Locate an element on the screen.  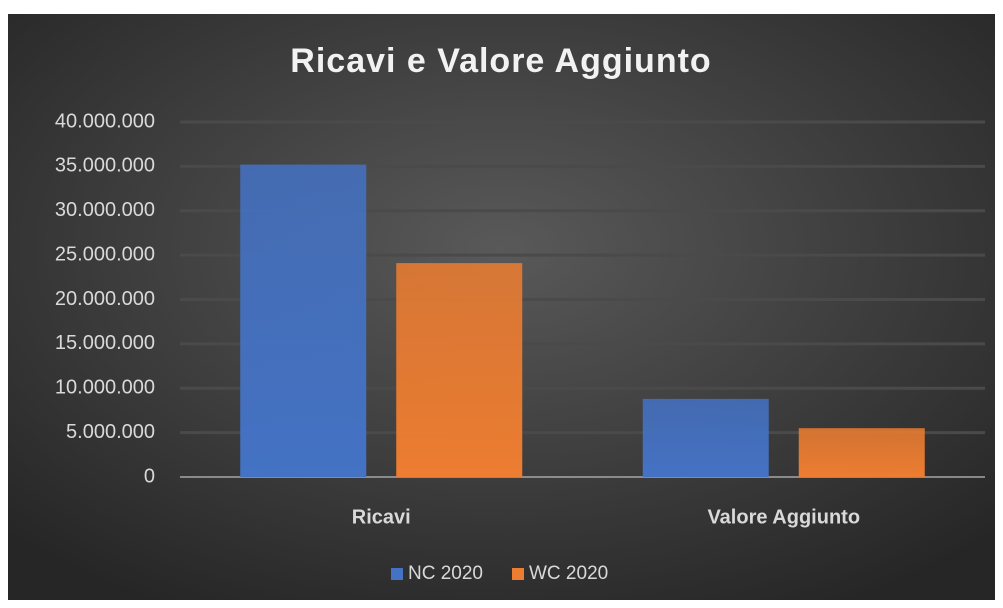
y-tick-label: 35.000.000 is located at coordinates (105, 166).